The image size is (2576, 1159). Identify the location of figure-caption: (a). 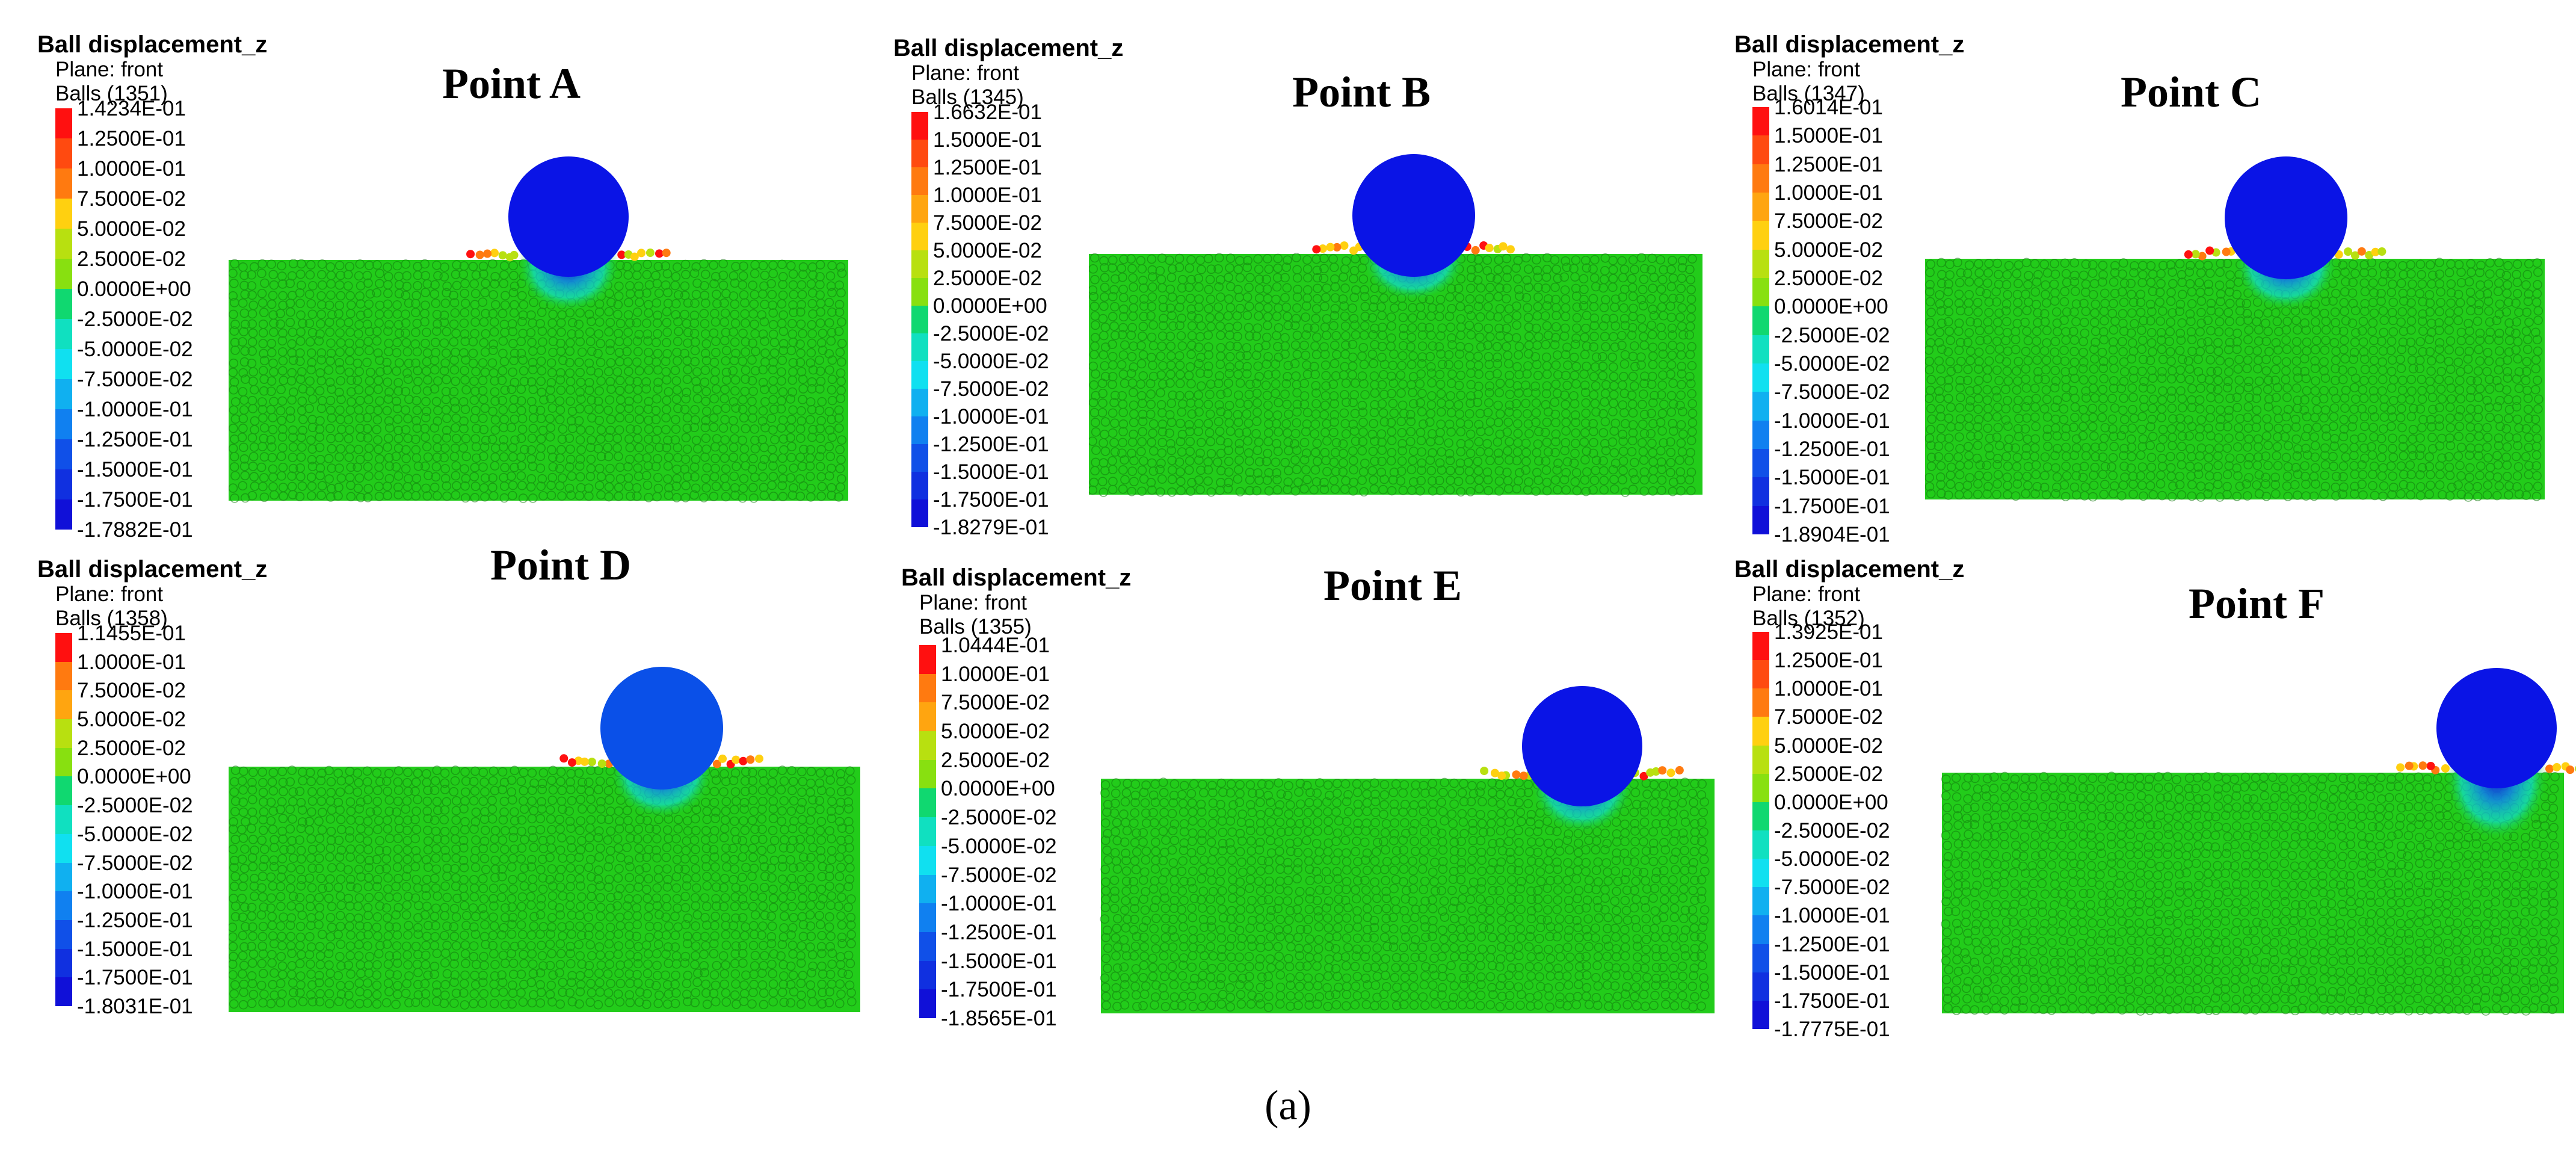
(1288, 1106).